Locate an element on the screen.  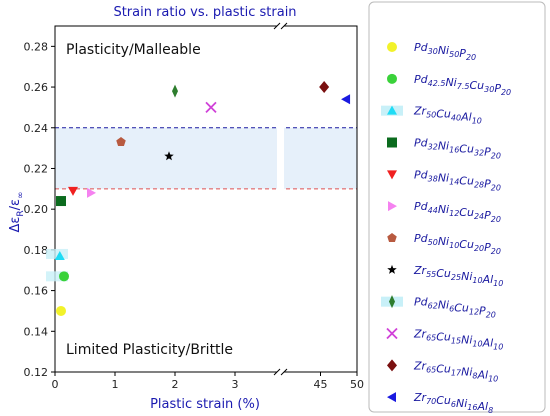
shaded-band is located at coordinates (206, 158).